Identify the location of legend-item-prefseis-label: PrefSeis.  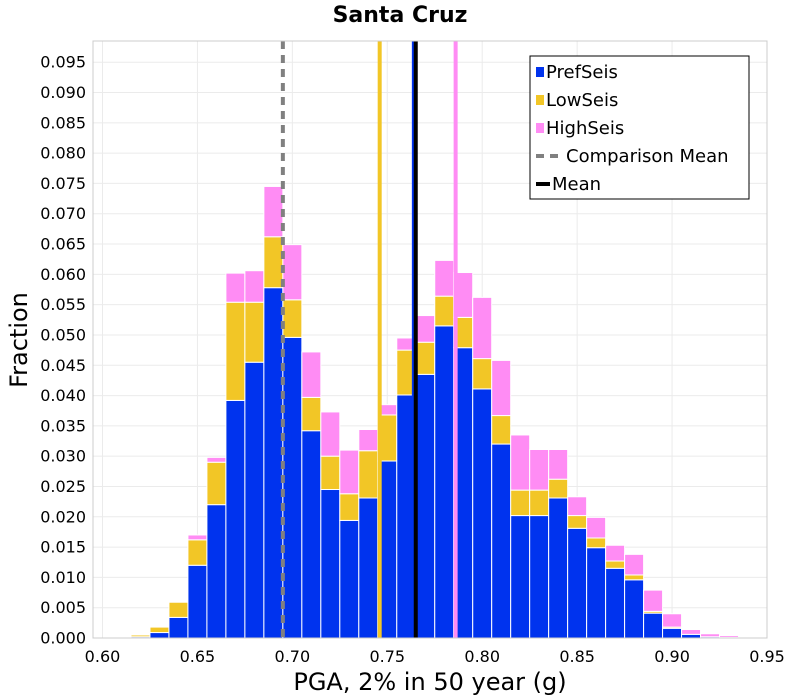
(582, 72).